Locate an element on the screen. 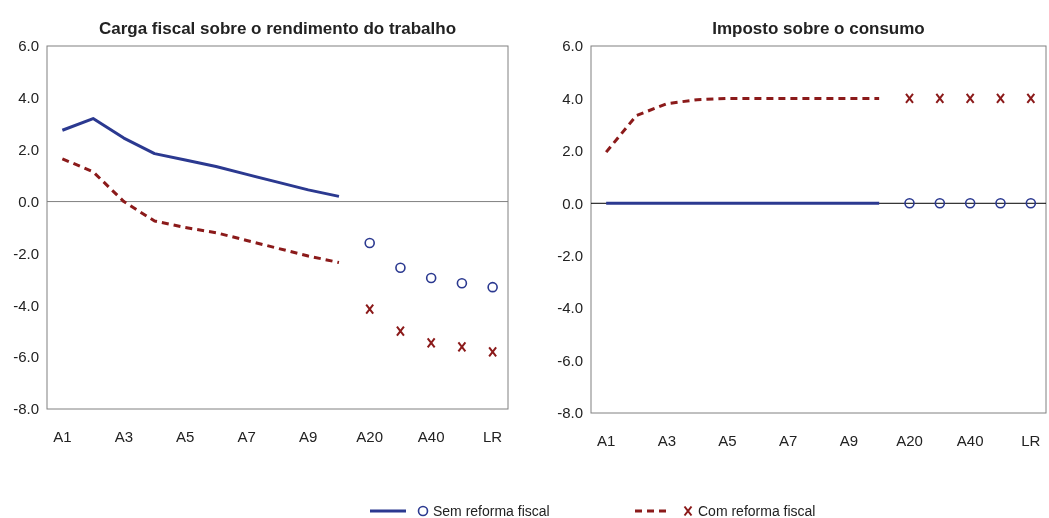  legend-label: Sem reforma fiscal is located at coordinates (491, 510).